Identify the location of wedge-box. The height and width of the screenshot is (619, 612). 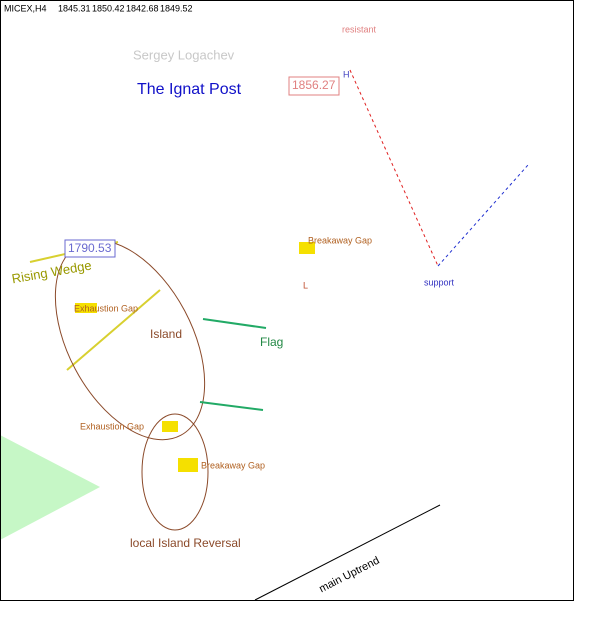
(90, 248).